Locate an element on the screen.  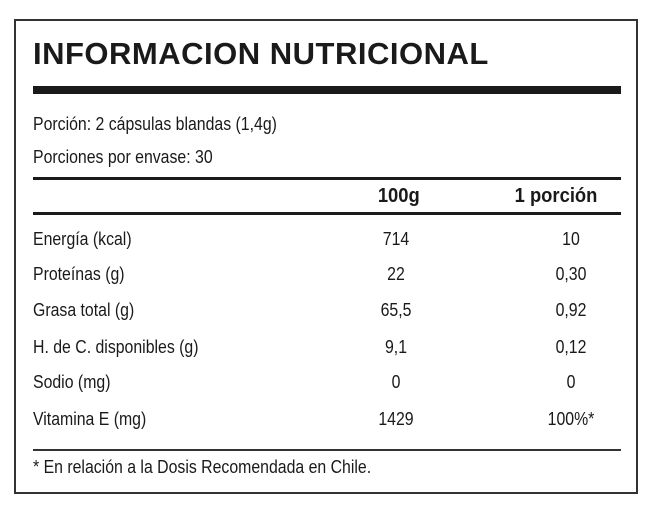
nutrient-label: Energía (kcal) is located at coordinates (82, 239).